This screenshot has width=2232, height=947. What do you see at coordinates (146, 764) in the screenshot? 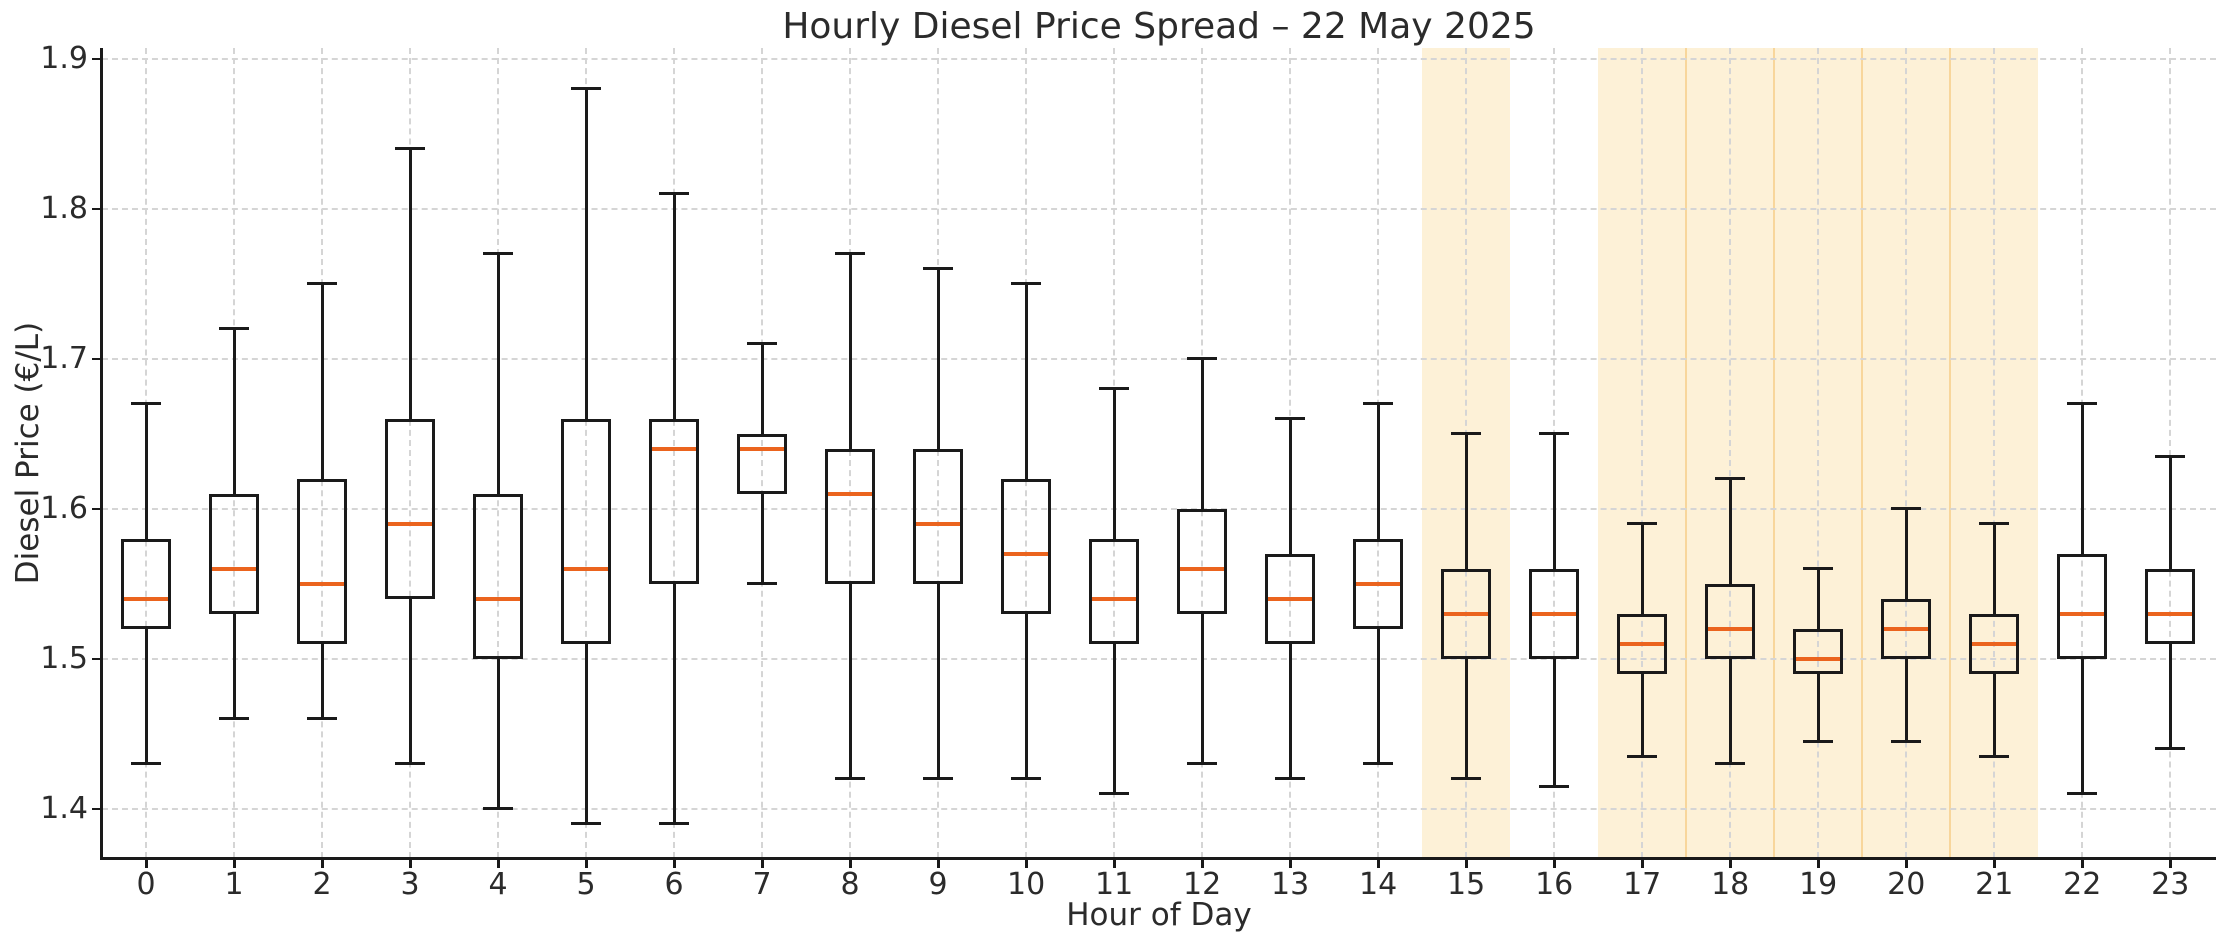
I see `boxplot-hour-0-lower-cap` at bounding box center [146, 764].